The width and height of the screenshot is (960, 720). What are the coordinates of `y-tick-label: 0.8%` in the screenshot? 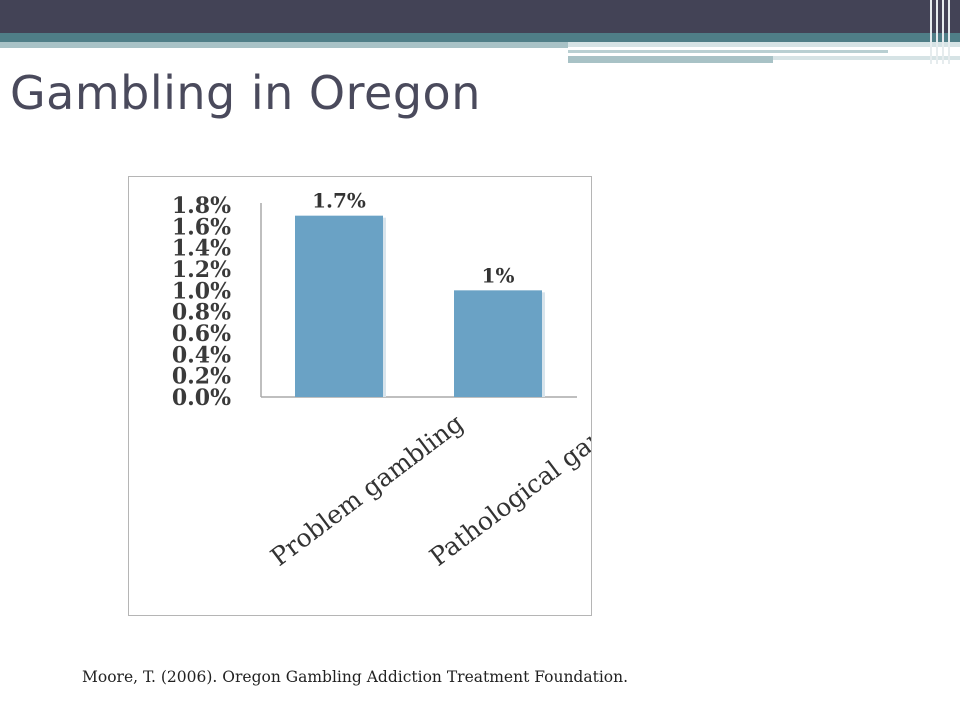 It's located at (201, 313).